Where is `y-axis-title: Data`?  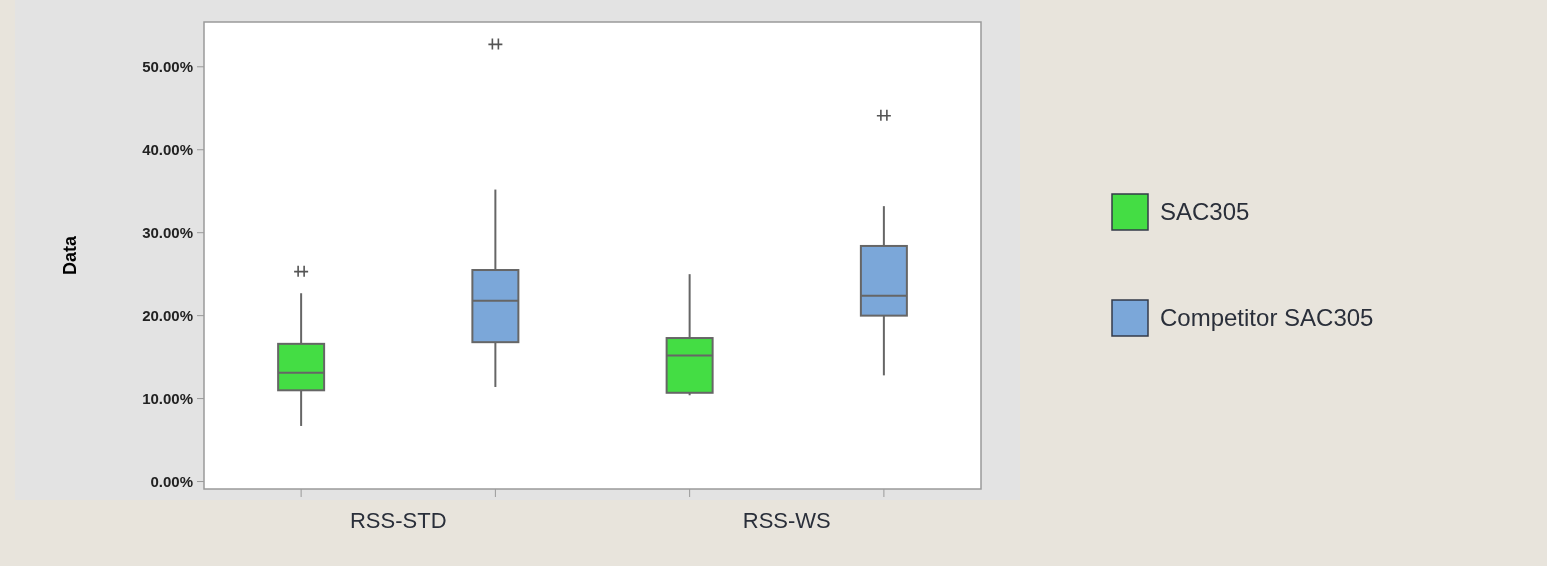
y-axis-title: Data is located at coordinates (70, 255).